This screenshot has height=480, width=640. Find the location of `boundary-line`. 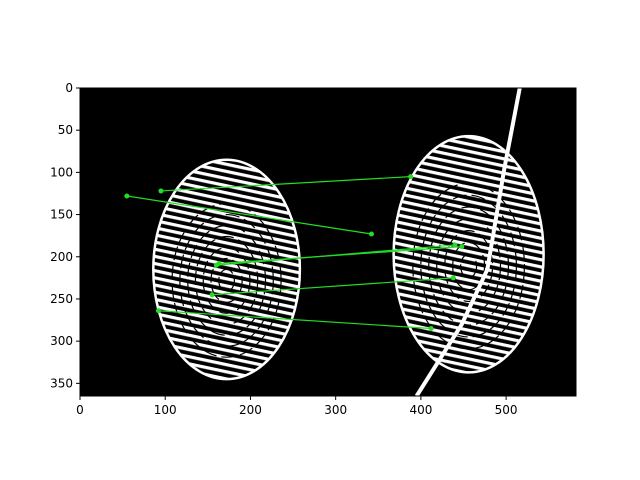

boundary-line is located at coordinates (468, 242).